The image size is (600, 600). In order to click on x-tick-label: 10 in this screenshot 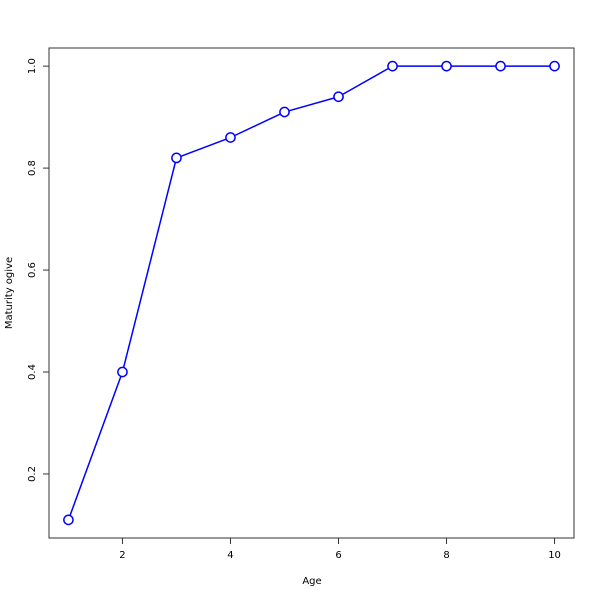, I will do `click(554, 555)`.